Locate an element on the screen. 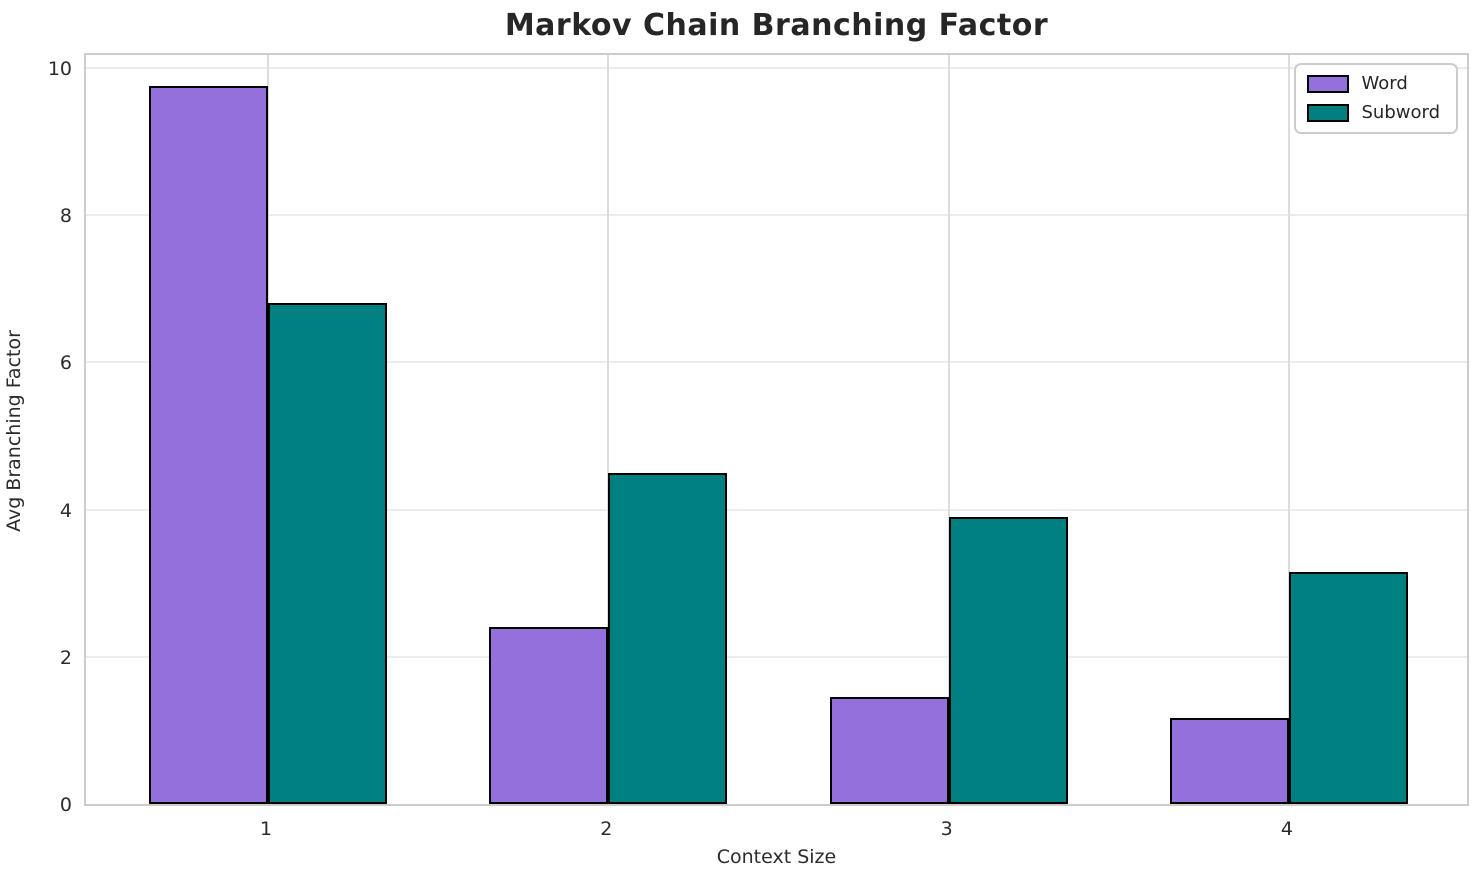 The image size is (1484, 885). subword-legend-label: Subword is located at coordinates (1400, 112).